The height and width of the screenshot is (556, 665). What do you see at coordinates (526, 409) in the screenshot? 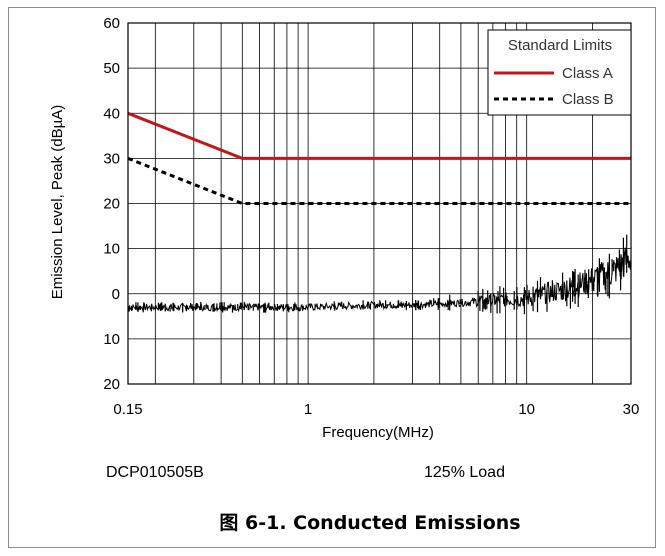
I see `x-tick-label: 10` at bounding box center [526, 409].